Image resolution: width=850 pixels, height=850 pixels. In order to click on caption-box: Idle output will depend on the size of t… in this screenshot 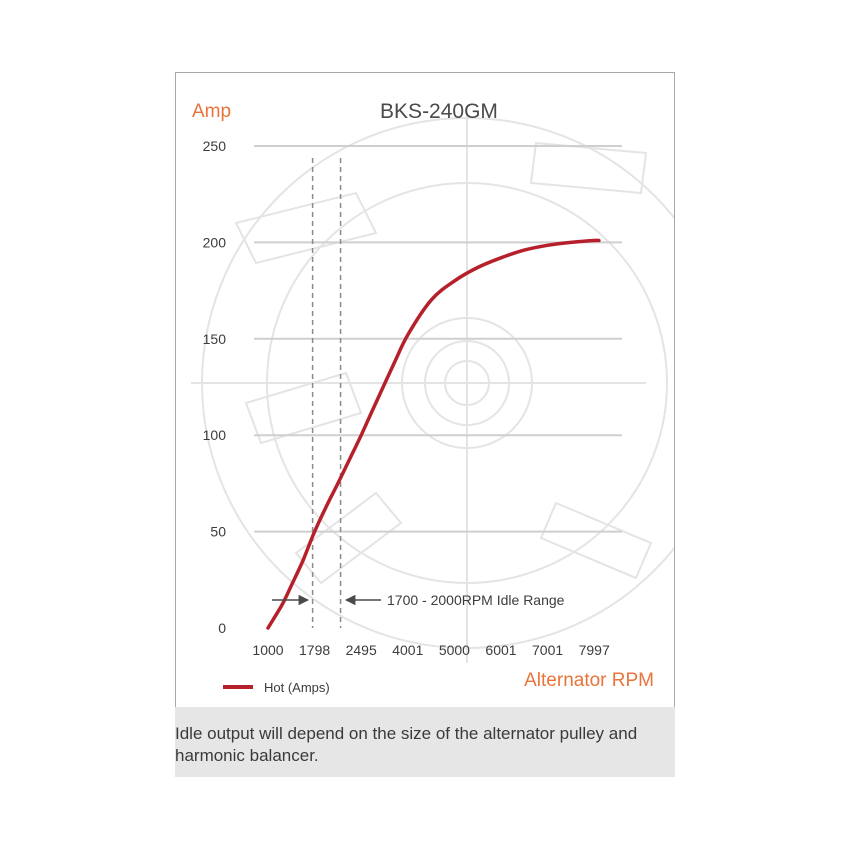, I will do `click(425, 742)`.